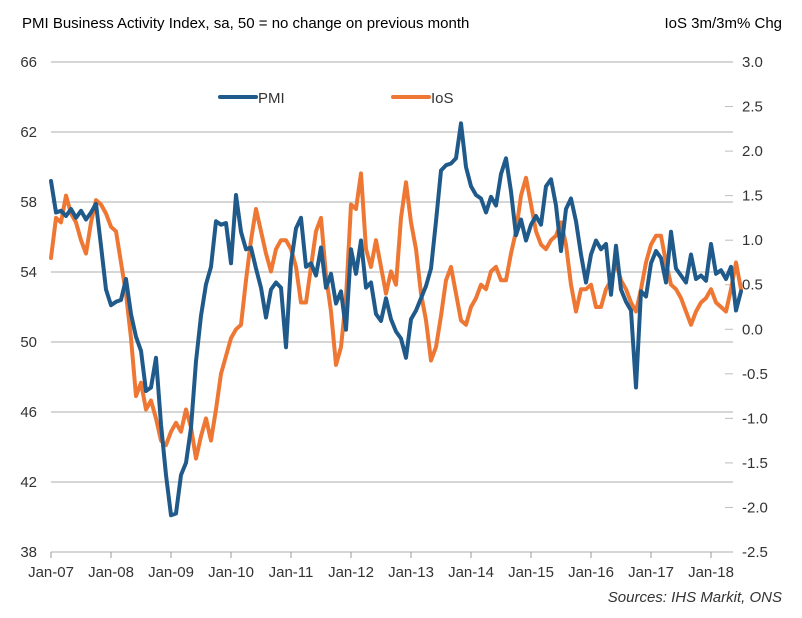 Image resolution: width=802 pixels, height=618 pixels. I want to click on left-tick-label: 38, so click(28, 552).